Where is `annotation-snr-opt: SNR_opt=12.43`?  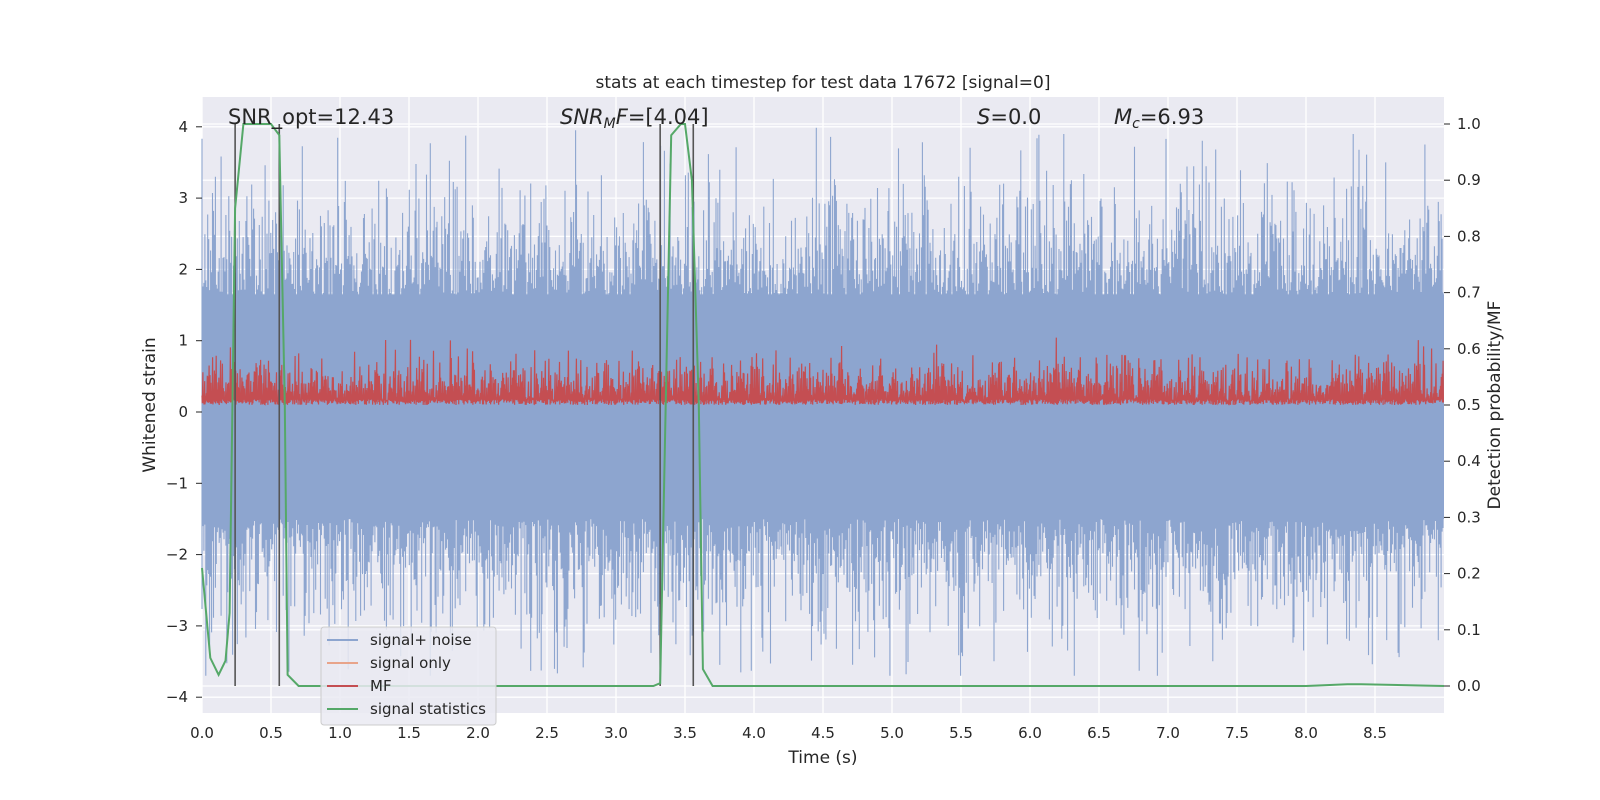 annotation-snr-opt: SNR_opt=12.43 is located at coordinates (311, 117).